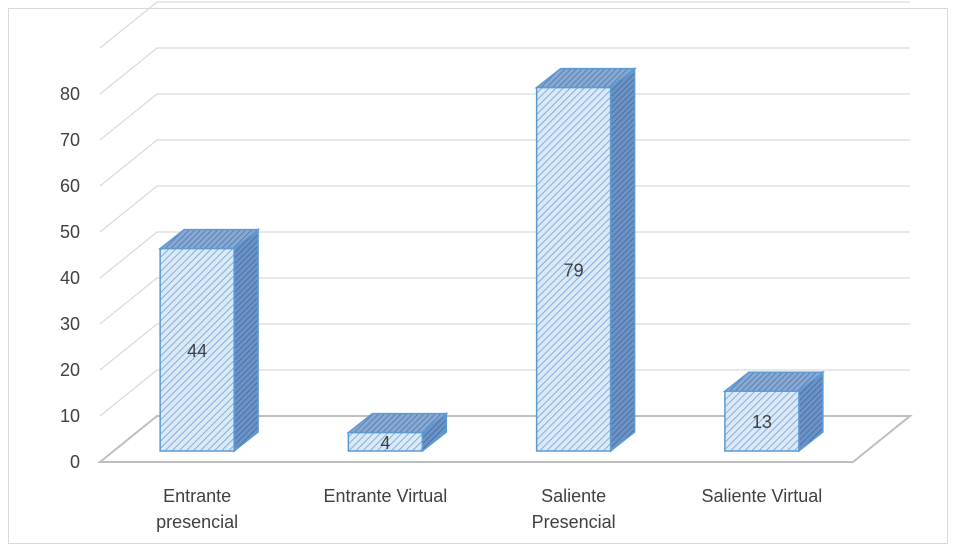 This screenshot has width=958, height=553. What do you see at coordinates (197, 509) in the screenshot?
I see `category-label: Entrante presencial` at bounding box center [197, 509].